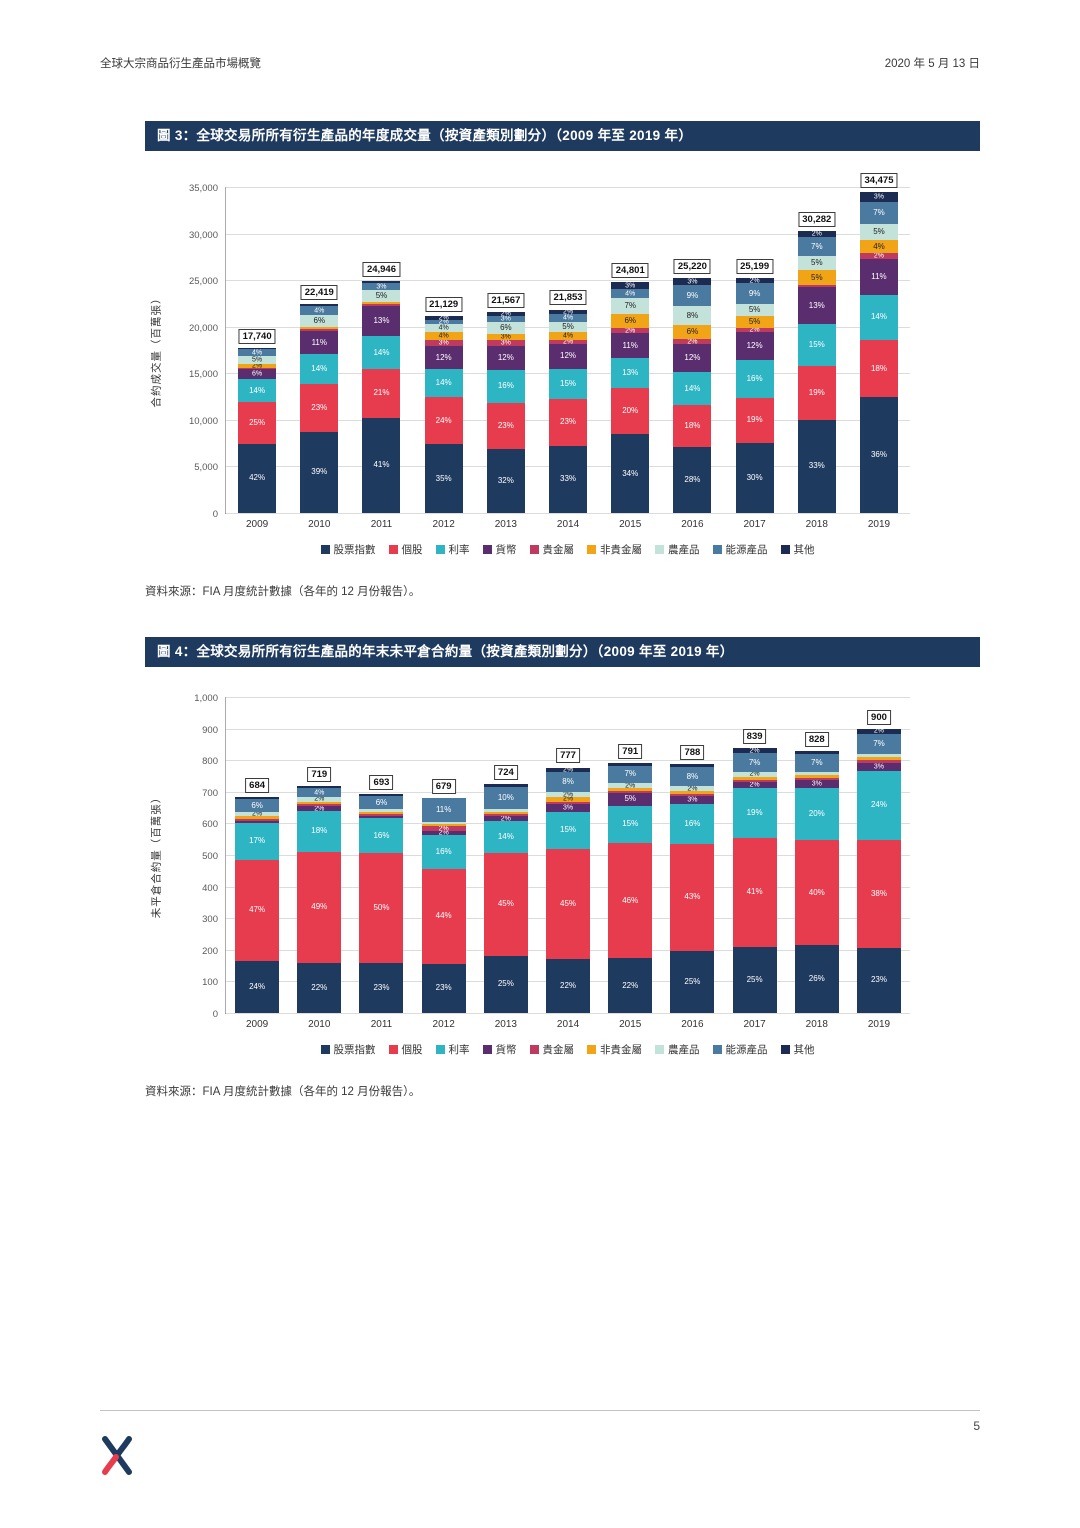 Image resolution: width=1080 pixels, height=1528 pixels. What do you see at coordinates (558, 550) in the screenshot?
I see `legend-label: 貴金屬` at bounding box center [558, 550].